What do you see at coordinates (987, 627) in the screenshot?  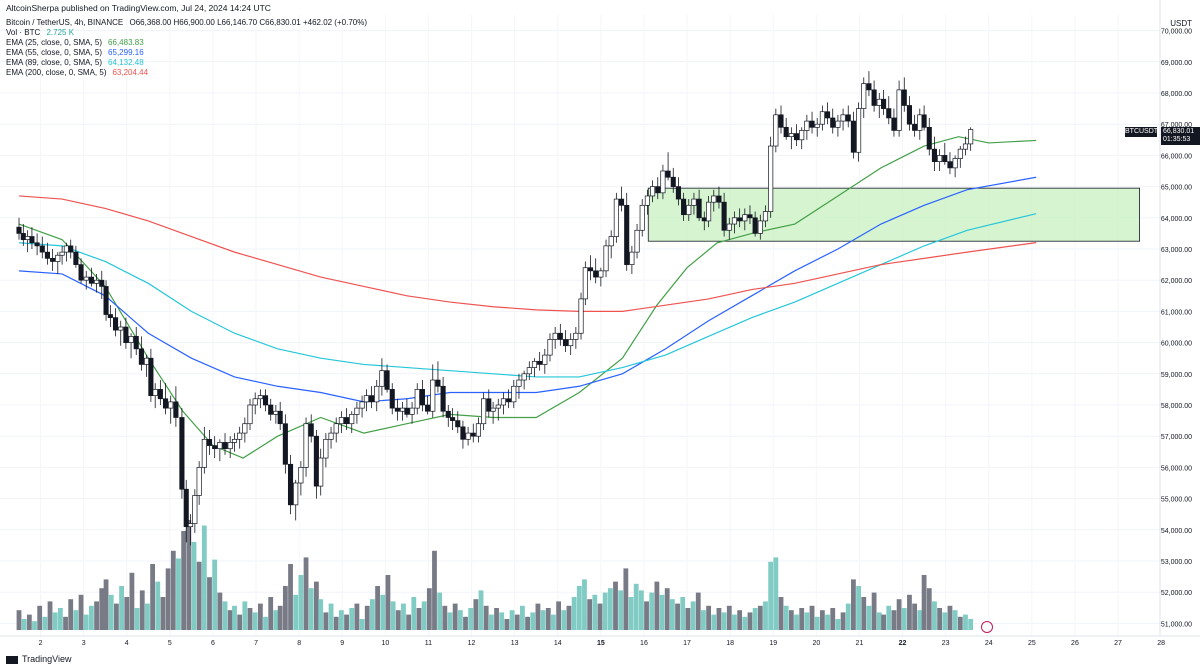 I see `replay-icon` at bounding box center [987, 627].